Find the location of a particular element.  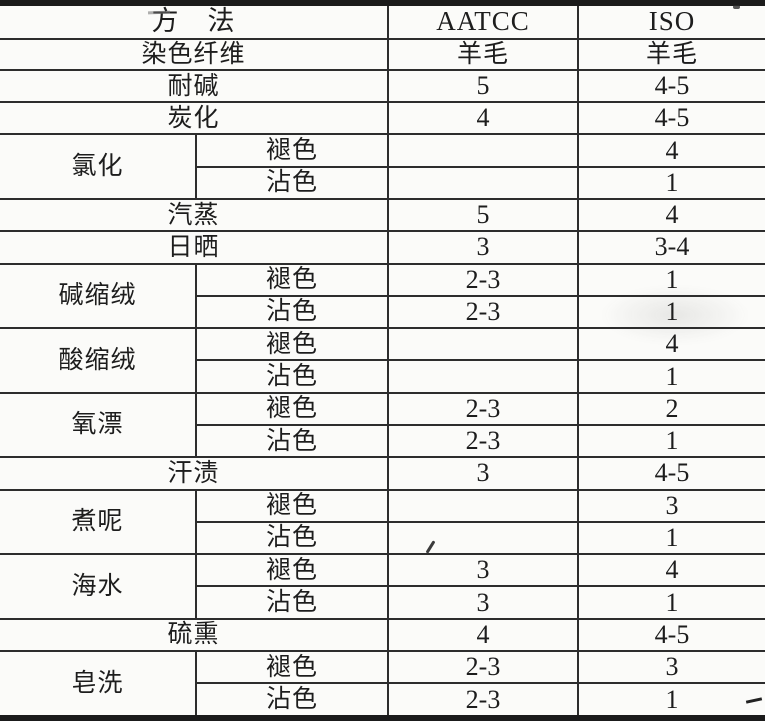

table-row: 氧漂 褪色 2-3 2 is located at coordinates (382, 425).